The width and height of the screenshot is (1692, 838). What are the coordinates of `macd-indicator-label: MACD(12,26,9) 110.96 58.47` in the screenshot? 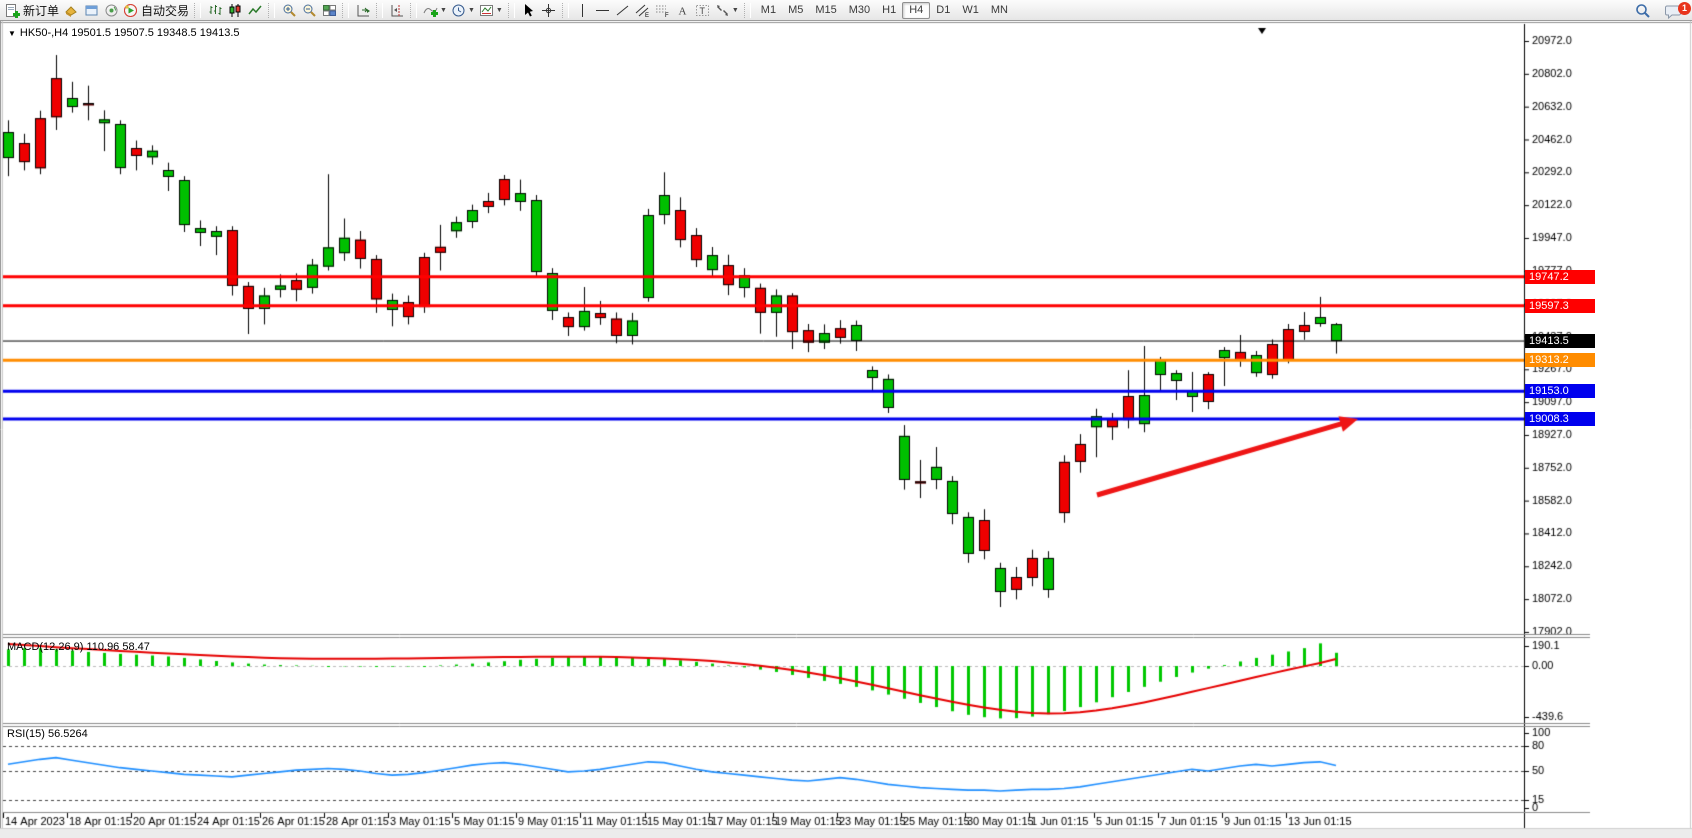 It's located at (78, 647).